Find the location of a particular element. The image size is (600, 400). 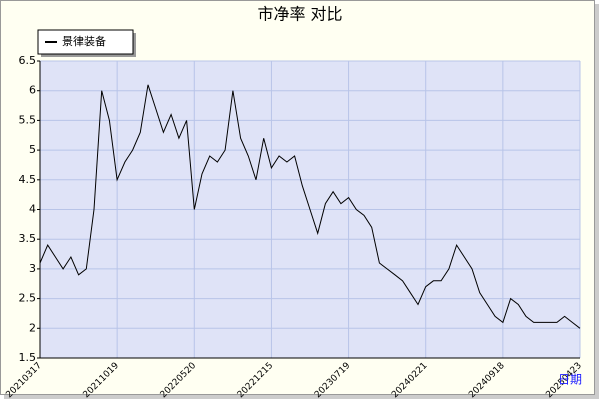

y-tick-label: 3.5 is located at coordinates (28, 238).